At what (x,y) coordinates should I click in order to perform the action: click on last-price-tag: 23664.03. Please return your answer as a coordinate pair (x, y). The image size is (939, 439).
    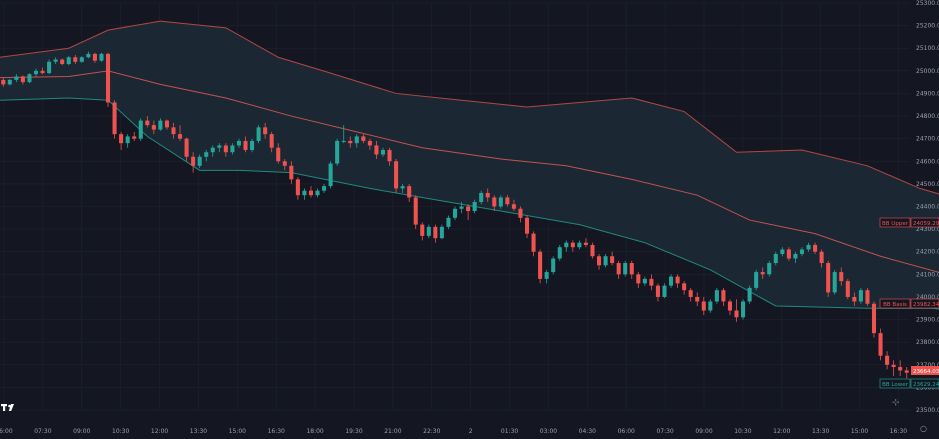
    Looking at the image, I should click on (925, 370).